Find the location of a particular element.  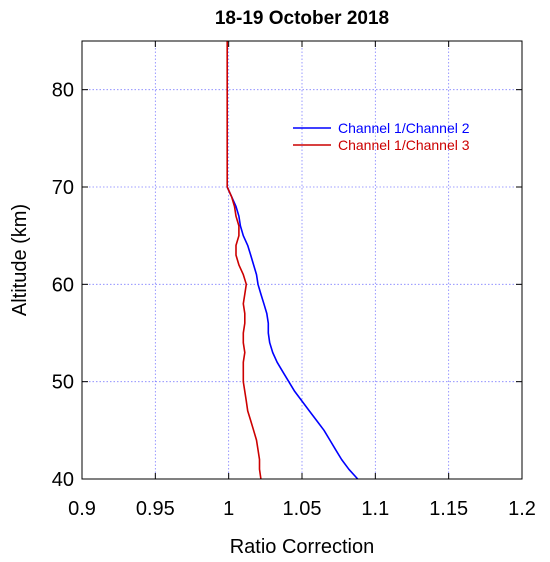

y-tick-label: 80 is located at coordinates (63, 91).